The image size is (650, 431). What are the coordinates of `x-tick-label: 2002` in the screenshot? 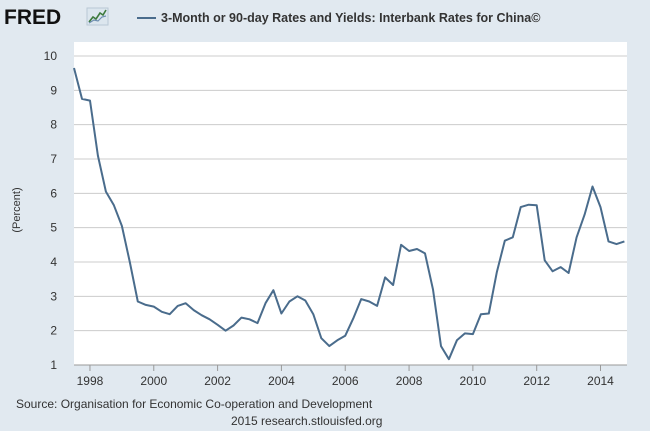 It's located at (217, 381).